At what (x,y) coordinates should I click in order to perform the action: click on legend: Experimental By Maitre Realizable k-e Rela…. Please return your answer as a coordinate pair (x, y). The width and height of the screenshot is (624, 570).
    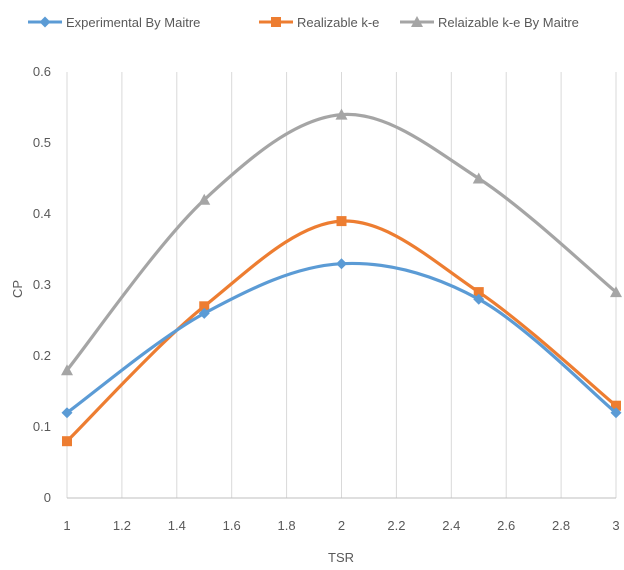
    Looking at the image, I should click on (303, 22).